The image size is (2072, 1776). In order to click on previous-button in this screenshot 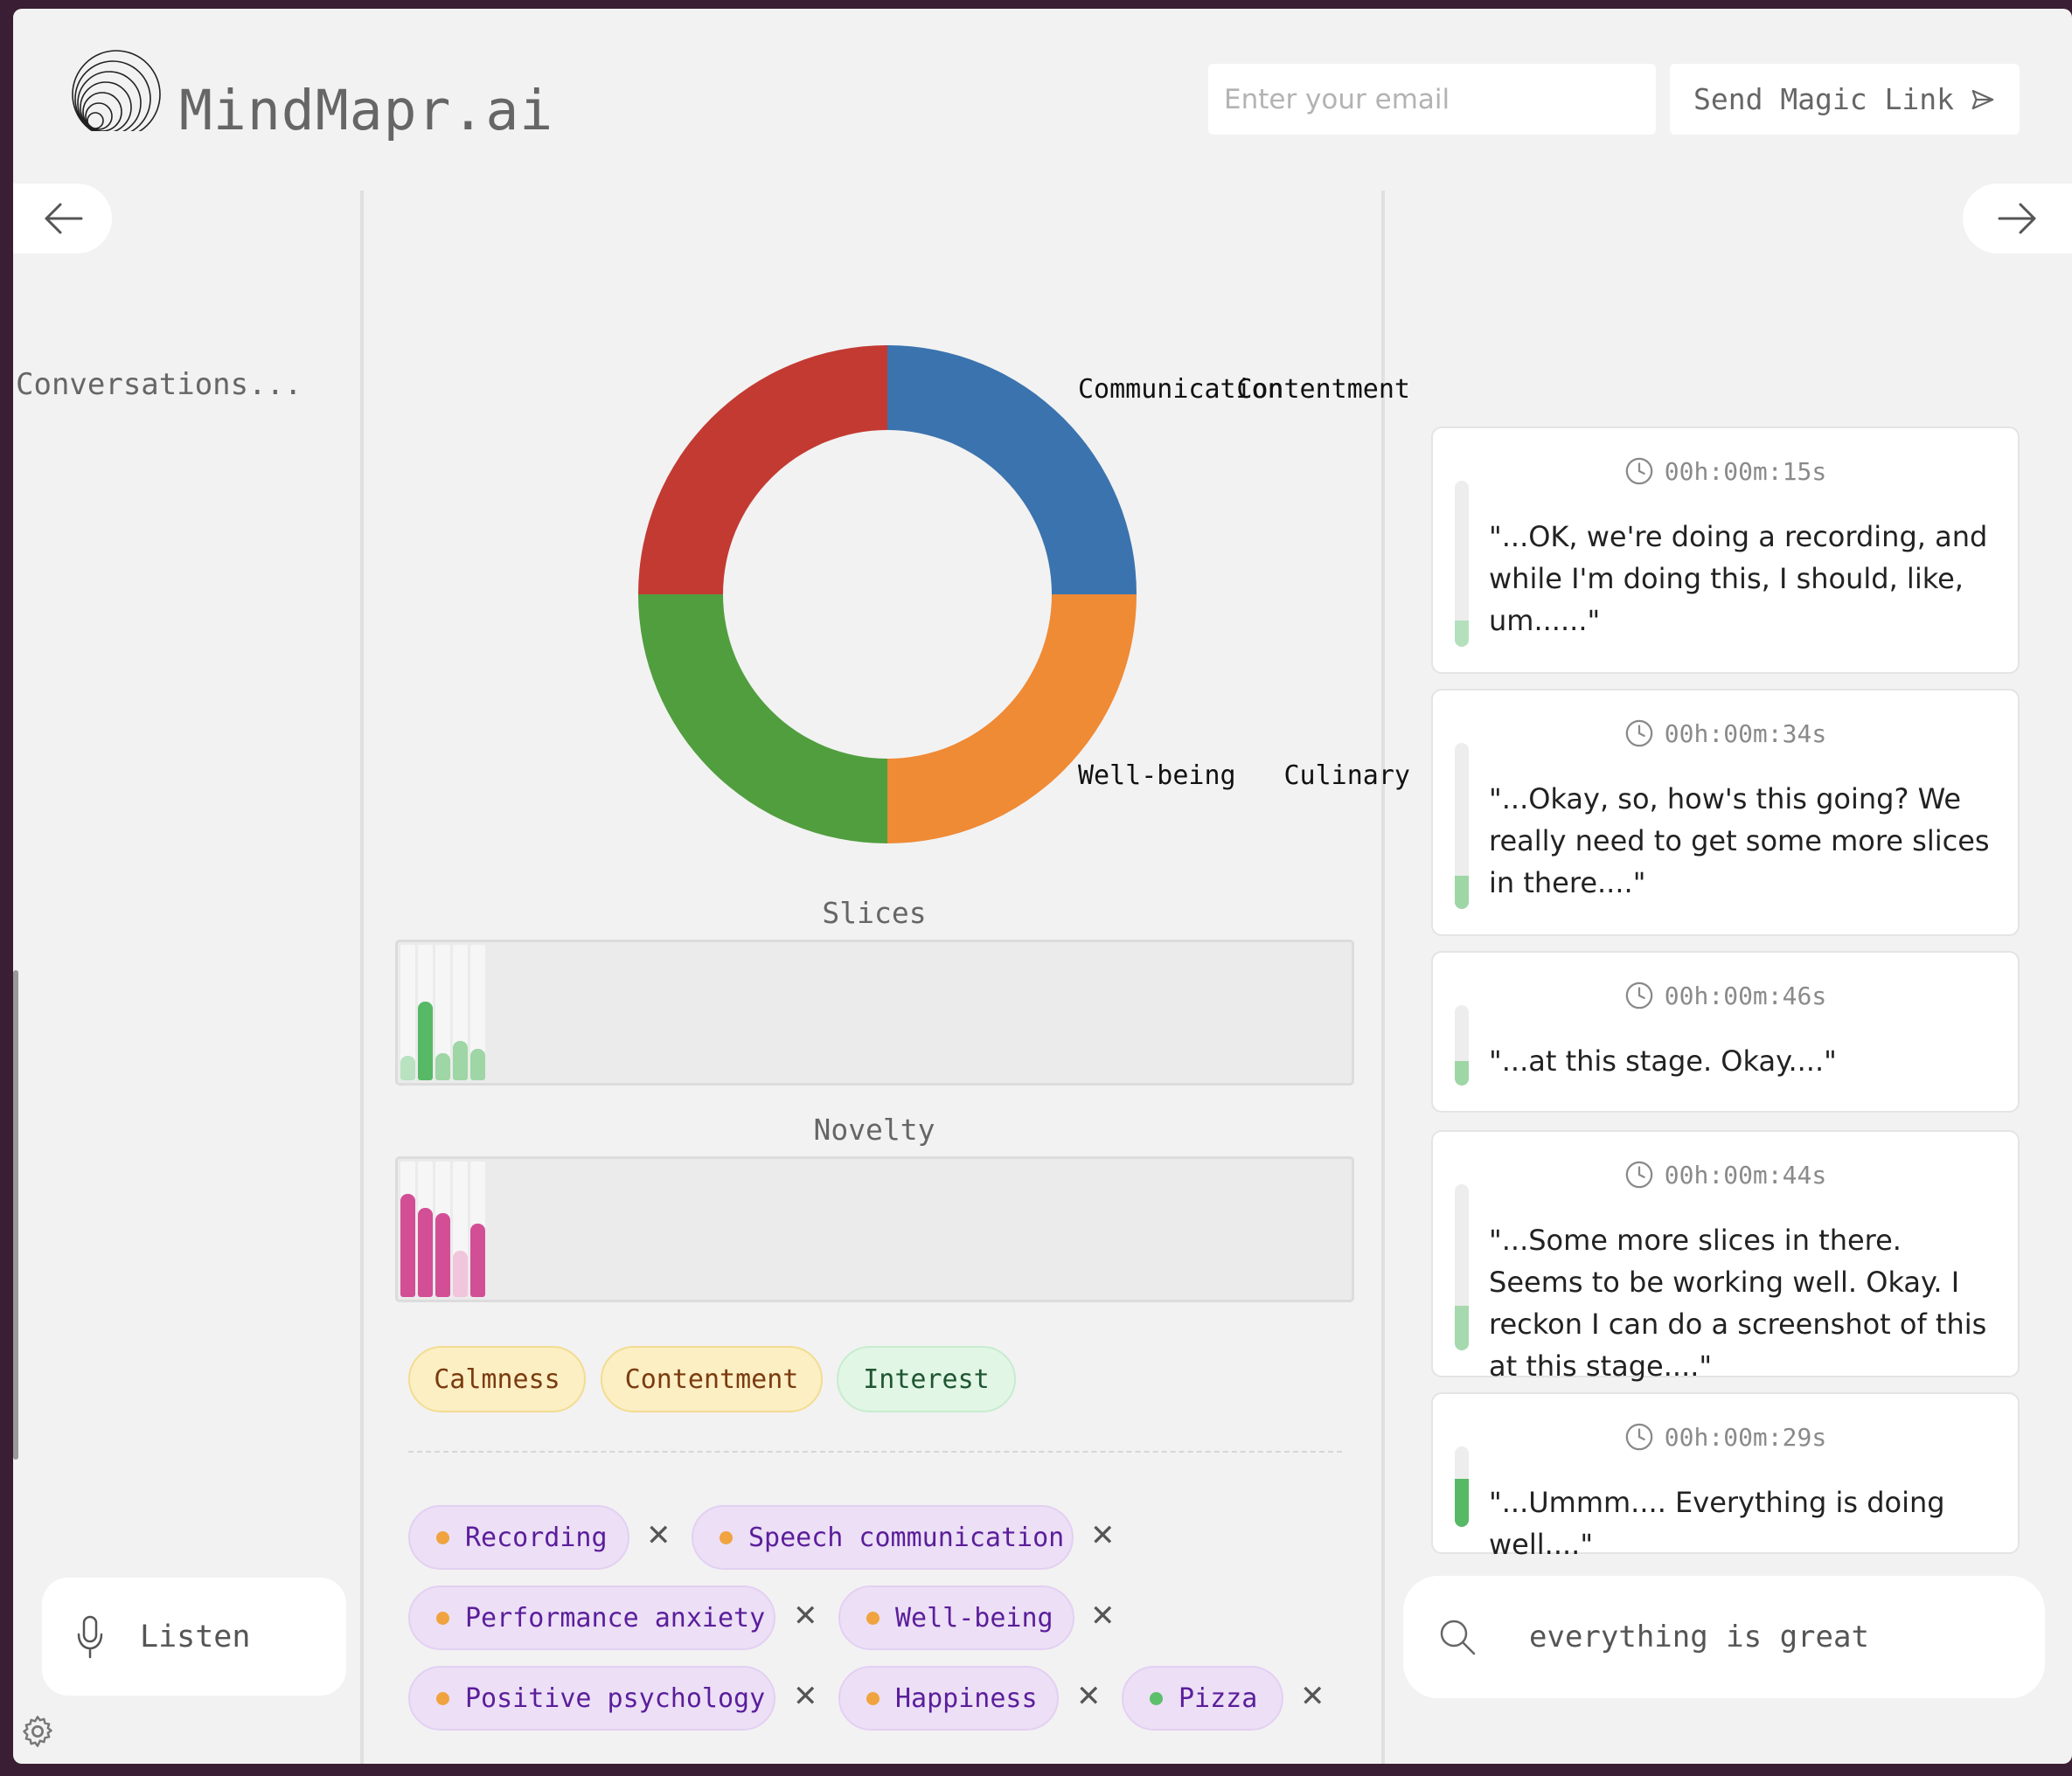, I will do `click(62, 218)`.